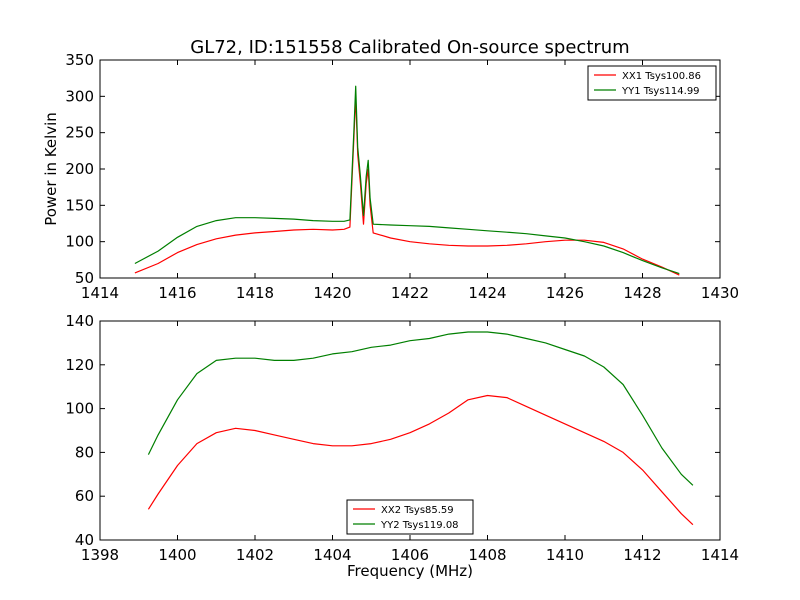  I want to click on x-tick-label: 1404, so click(332, 555).